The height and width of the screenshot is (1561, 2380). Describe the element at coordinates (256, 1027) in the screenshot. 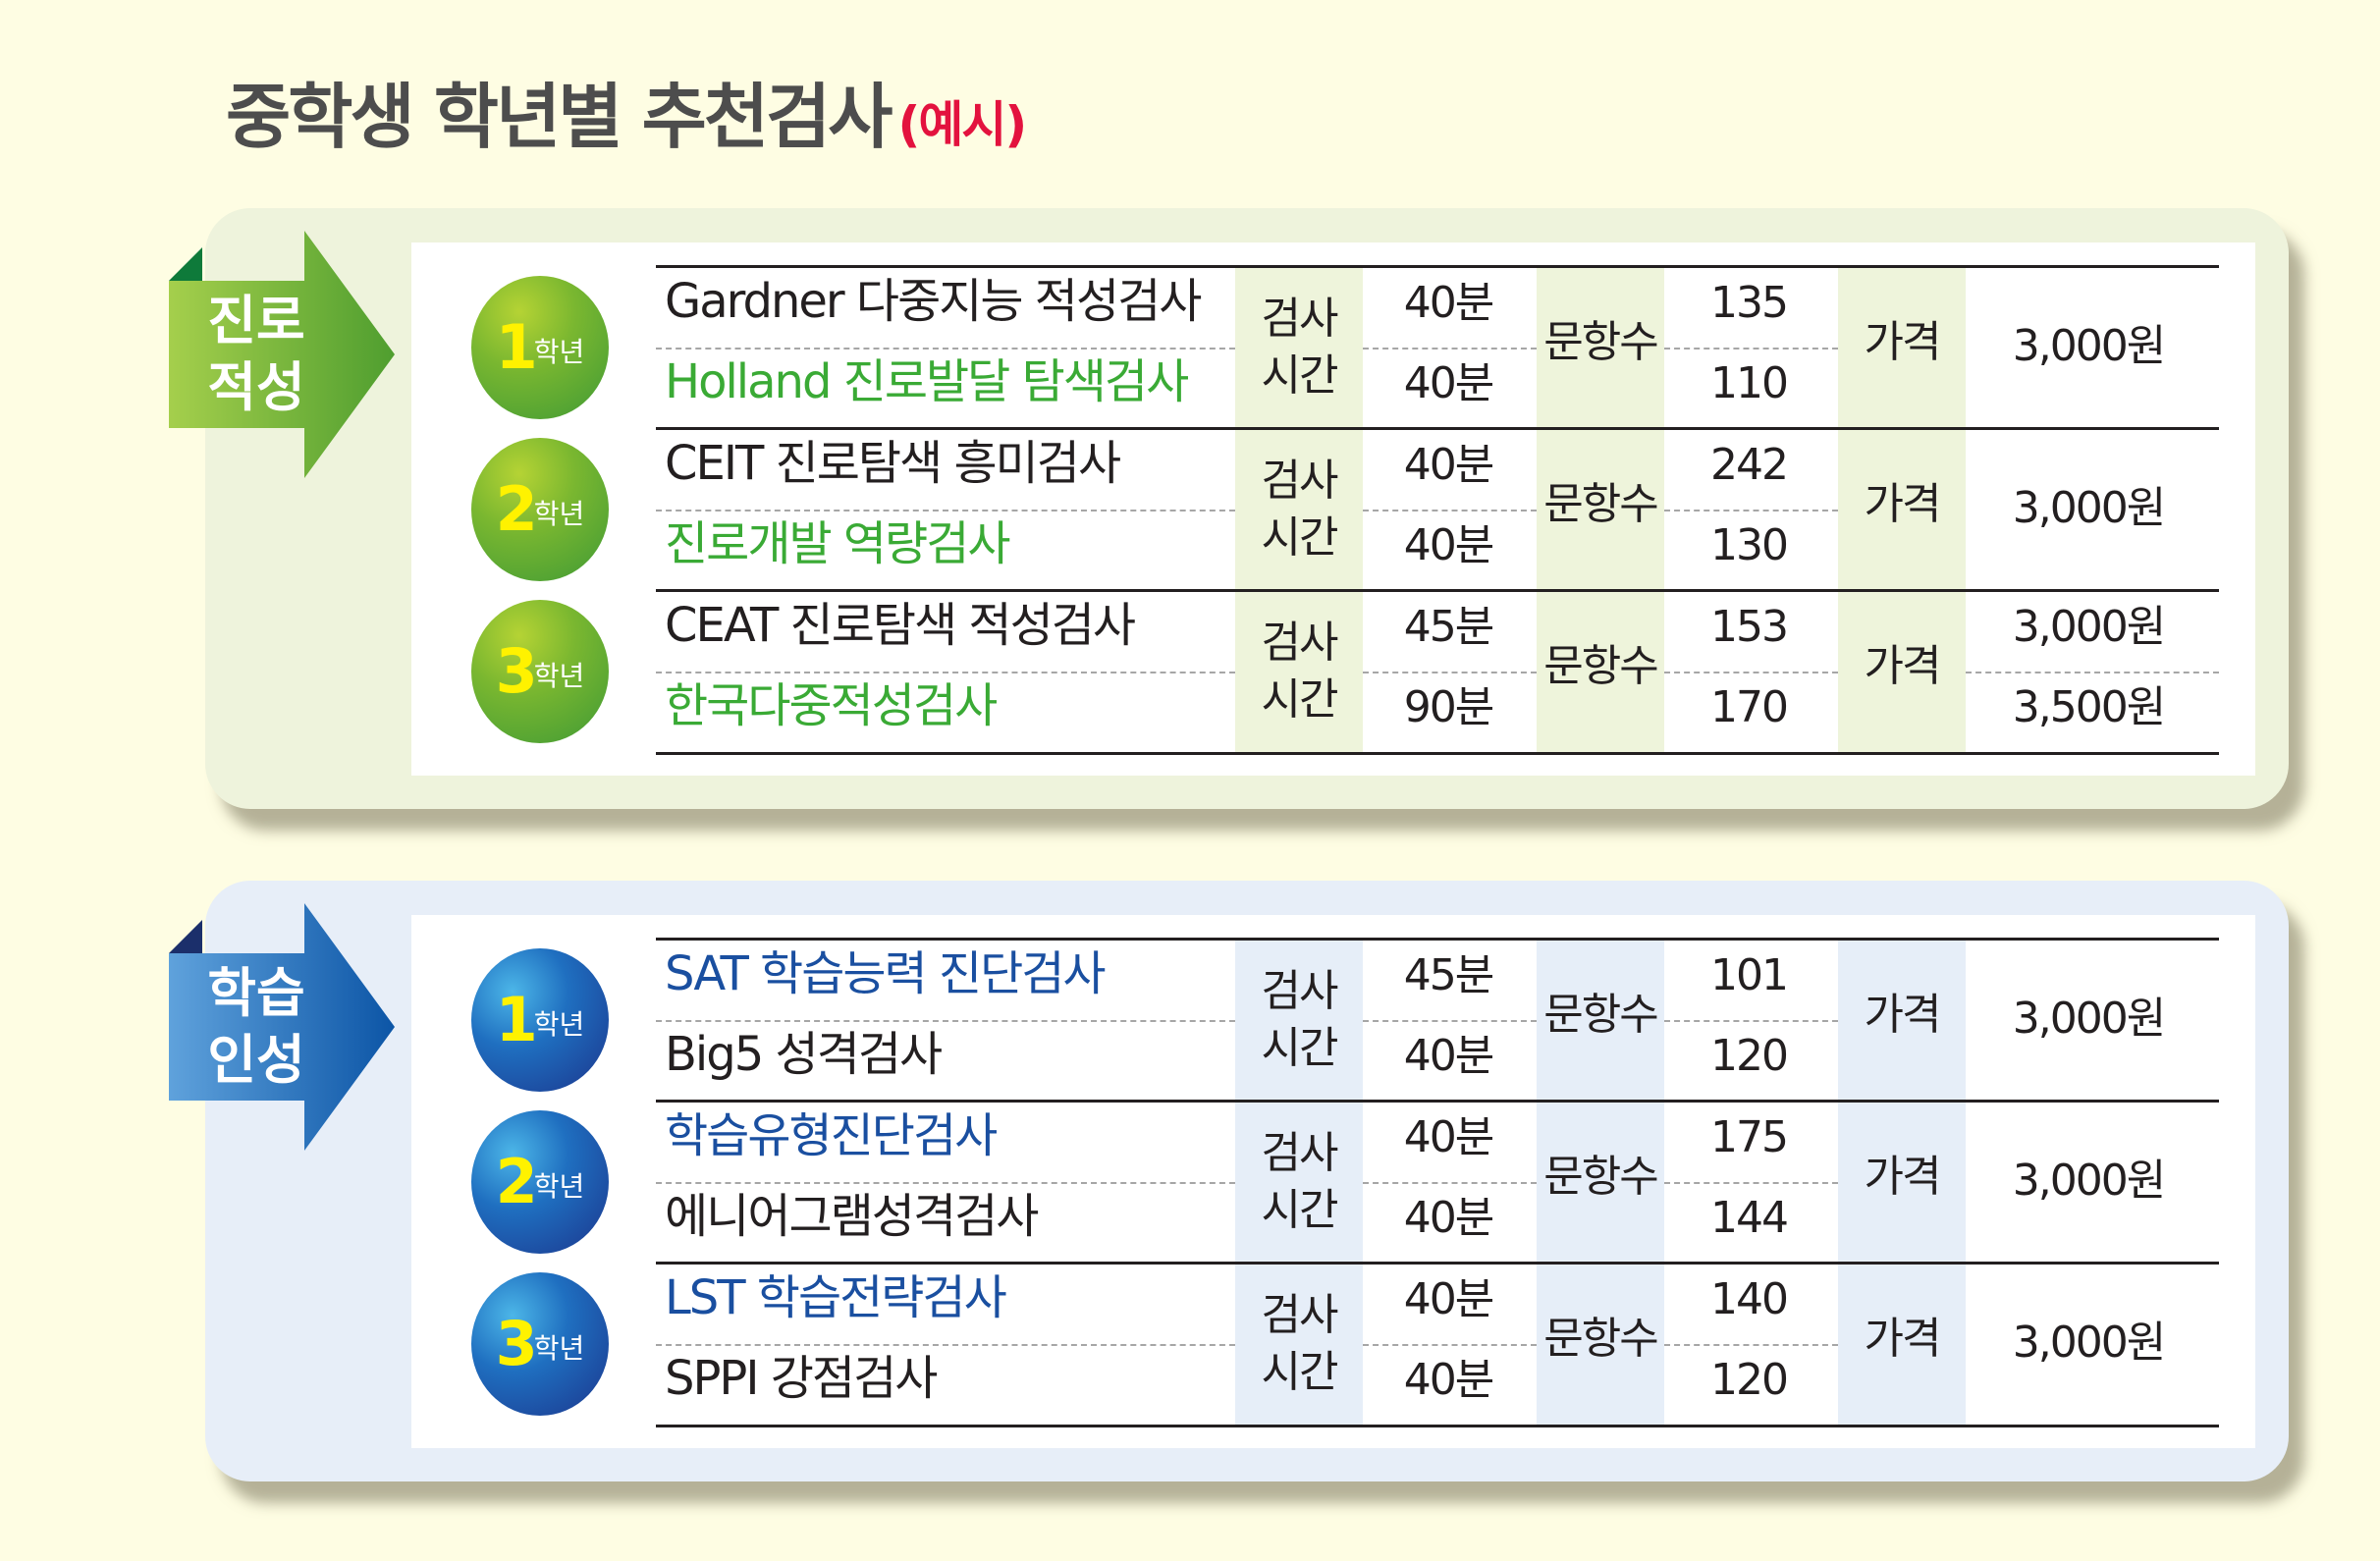

I see `section-label: 학습 인성` at that location.